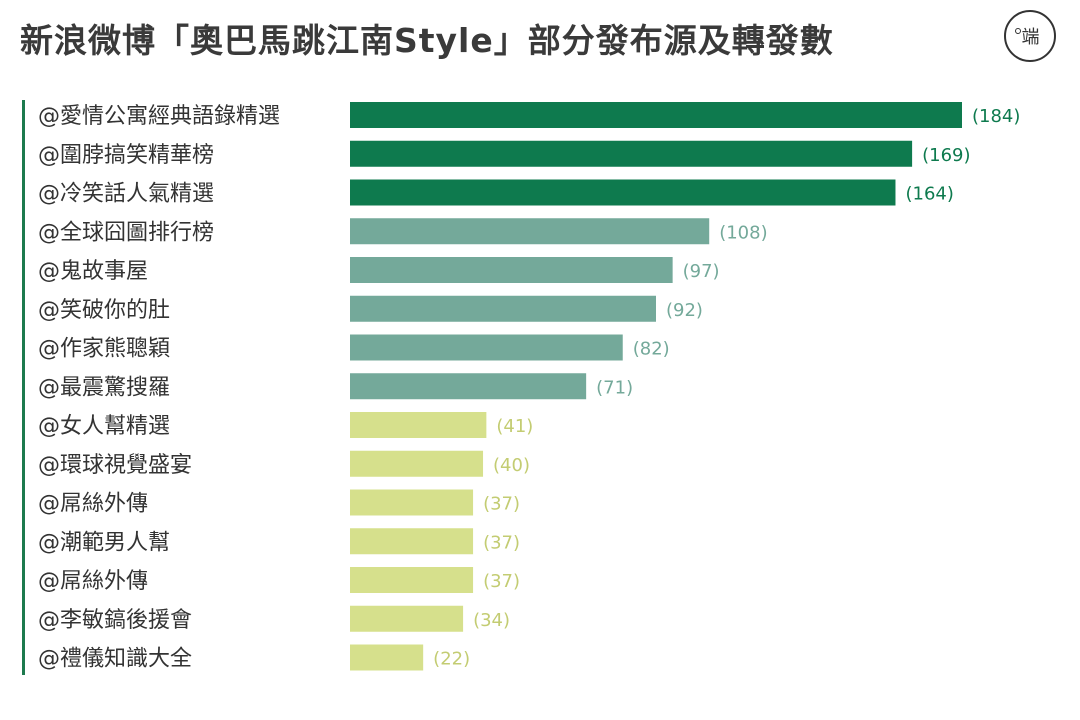  Describe the element at coordinates (115, 465) in the screenshot. I see `category-label: @環球視覺盛宴` at that location.